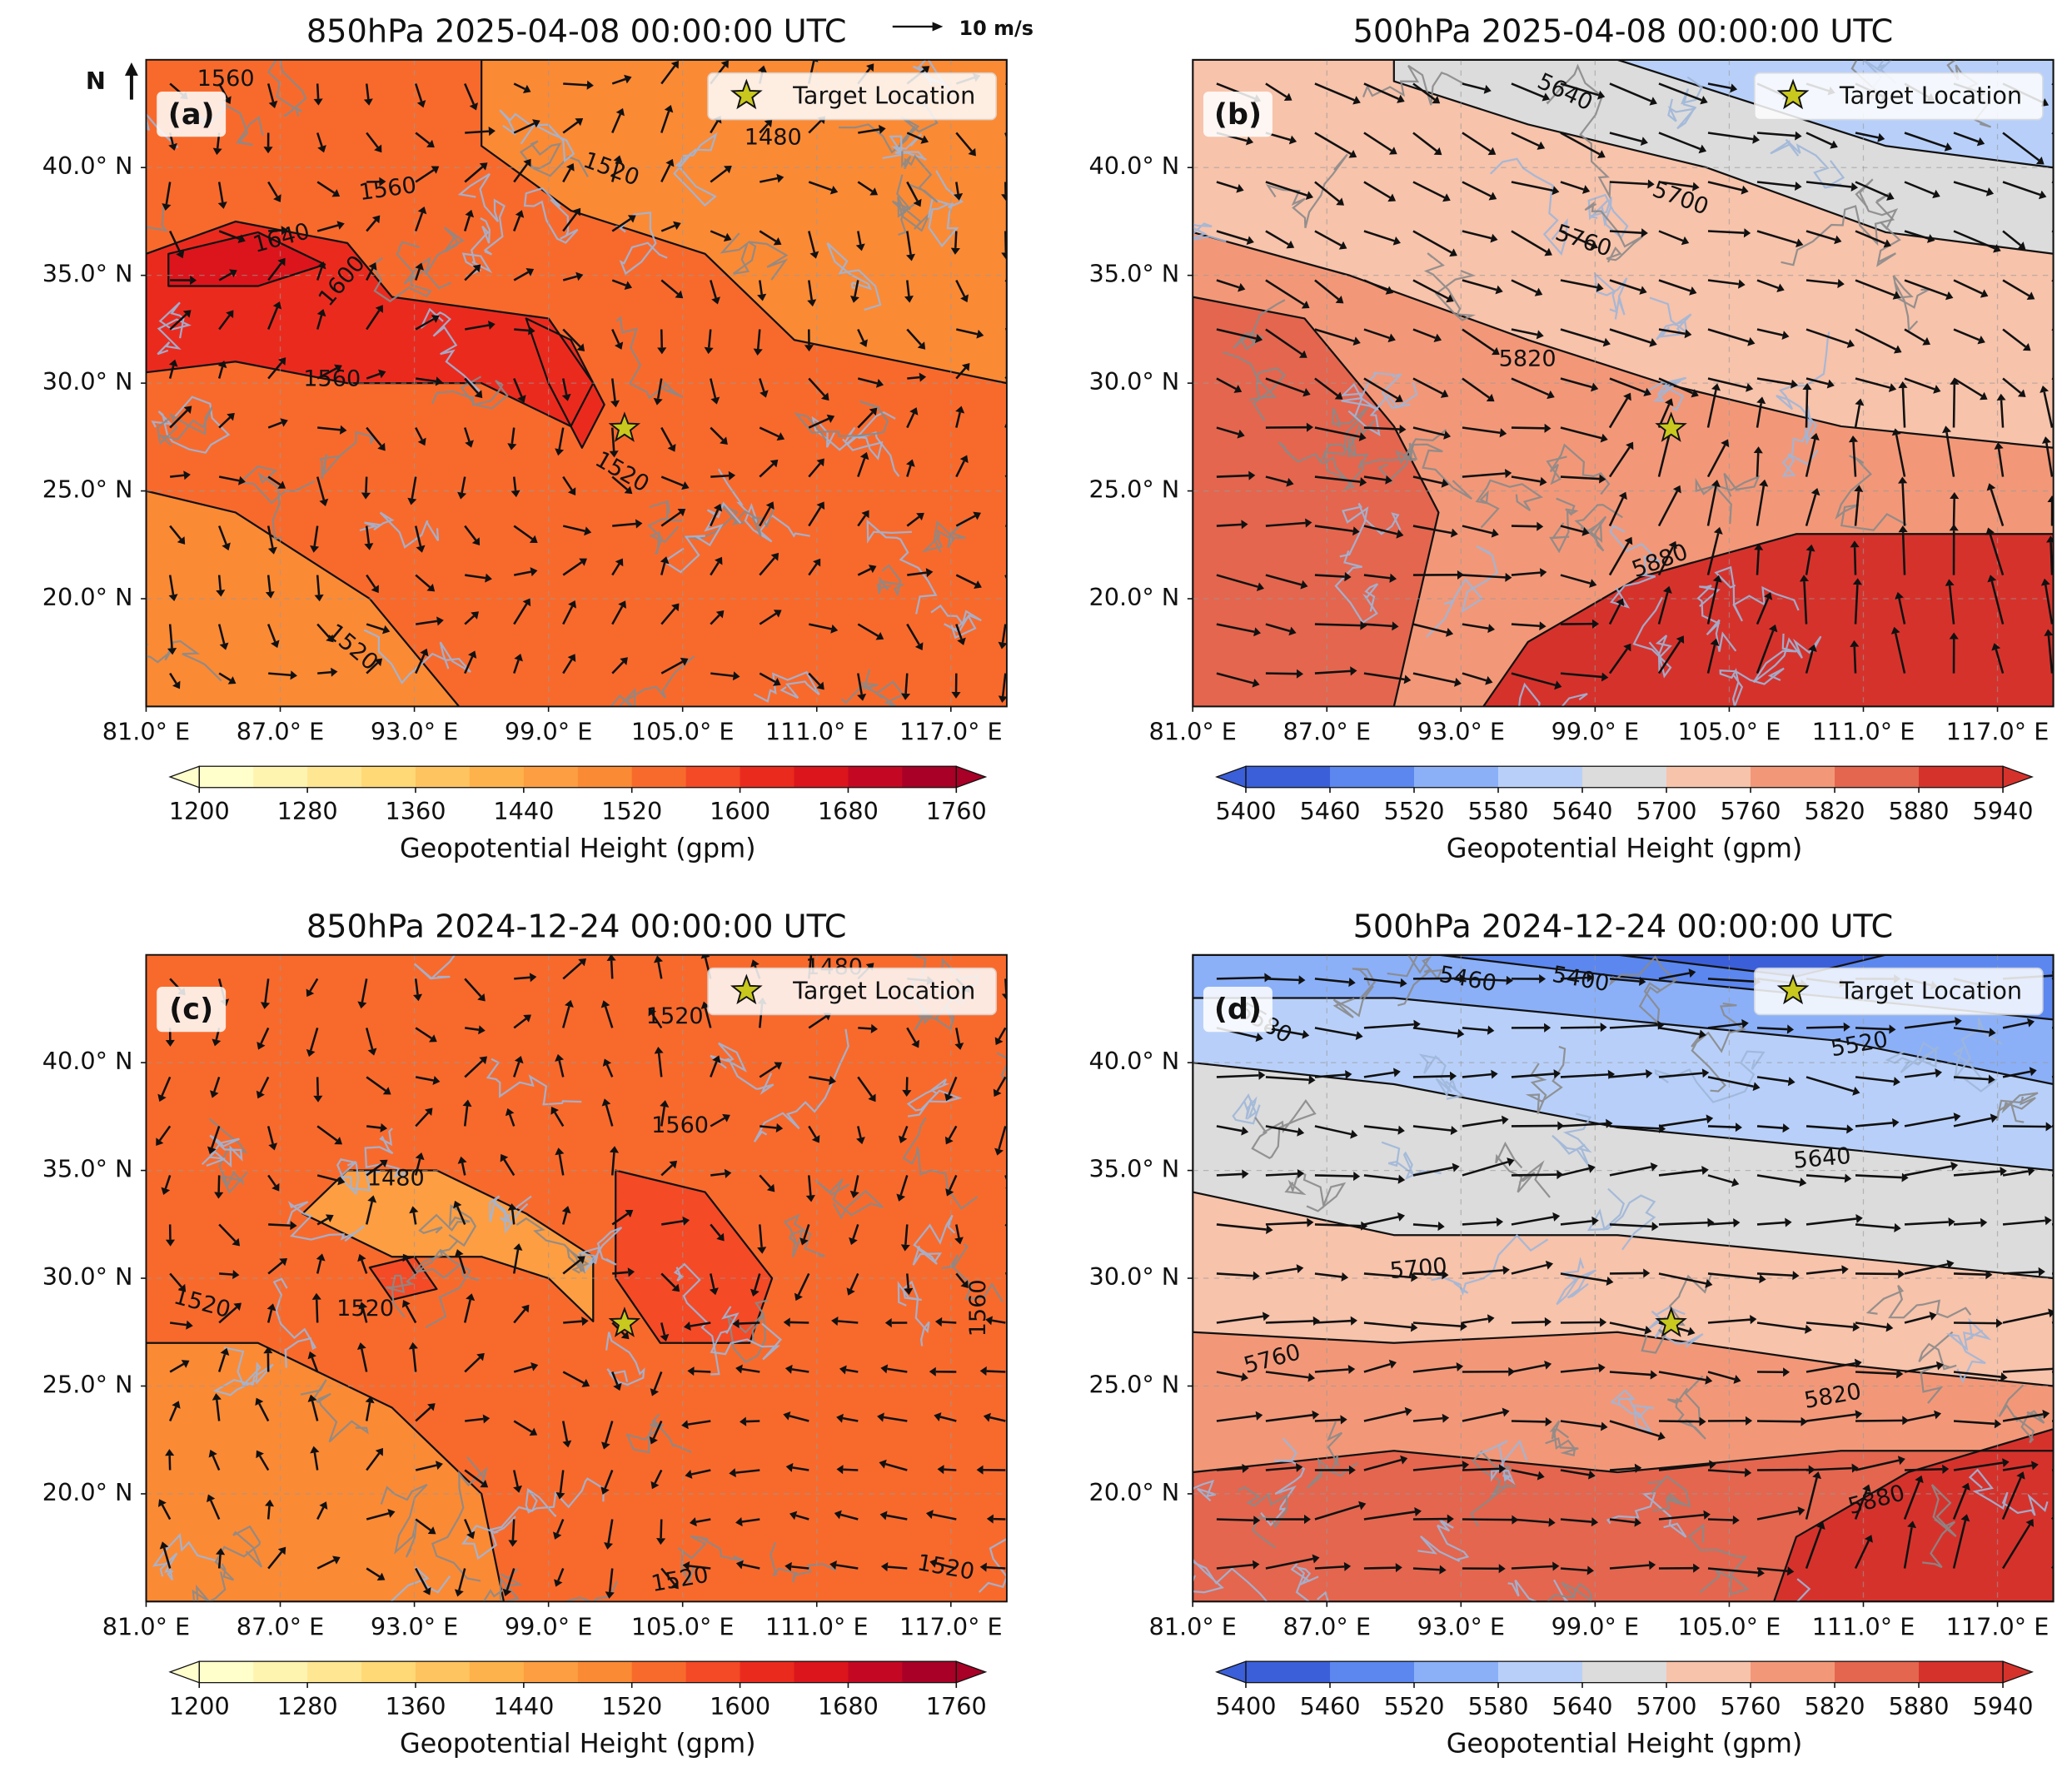 Image resolution: width=2072 pixels, height=1772 pixels. Describe the element at coordinates (683, 1626) in the screenshot. I see `x-tick-label: 105.0° E` at that location.